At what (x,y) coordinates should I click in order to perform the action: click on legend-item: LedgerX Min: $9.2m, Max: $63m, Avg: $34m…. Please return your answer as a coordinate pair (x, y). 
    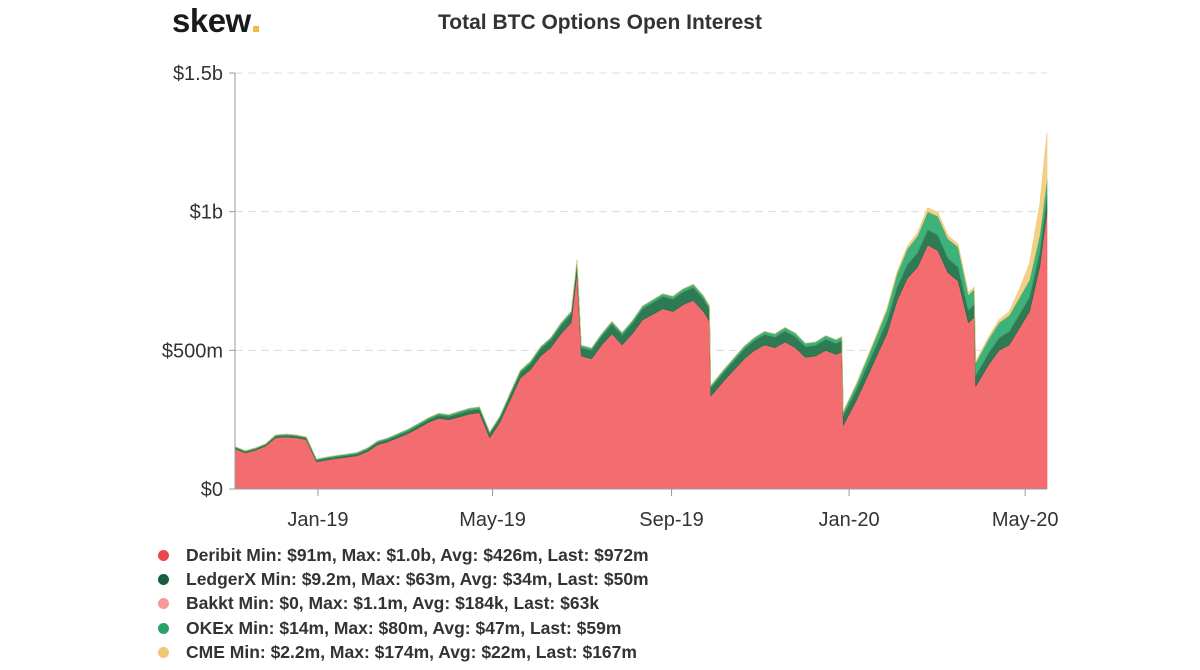
    Looking at the image, I should click on (403, 579).